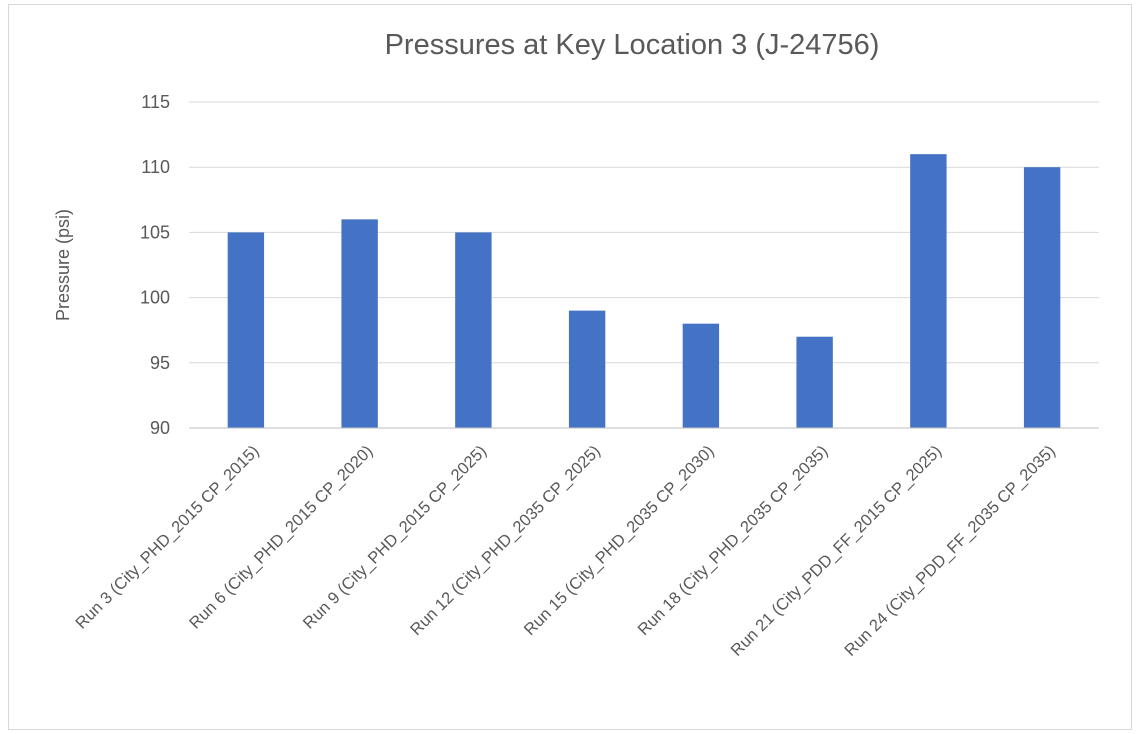  What do you see at coordinates (632, 45) in the screenshot?
I see `chart-title: Pressures at Key Location 3 (J-24756)` at bounding box center [632, 45].